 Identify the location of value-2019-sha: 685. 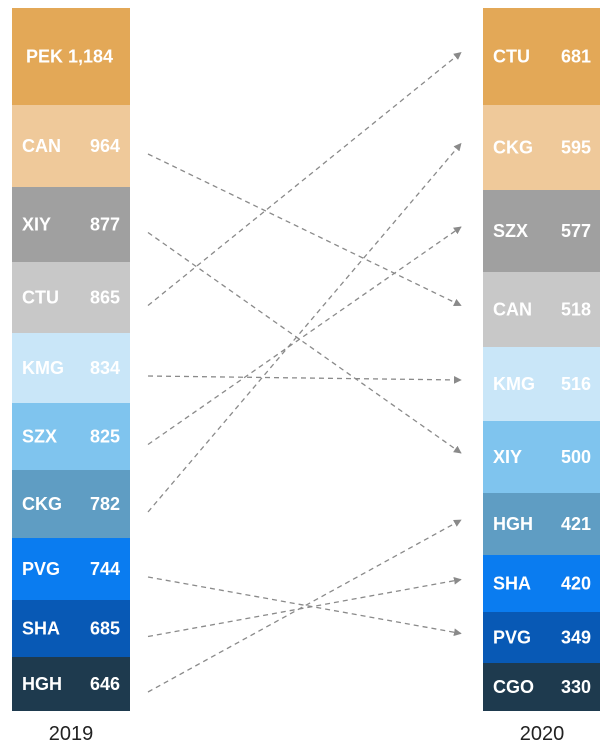
(105, 629).